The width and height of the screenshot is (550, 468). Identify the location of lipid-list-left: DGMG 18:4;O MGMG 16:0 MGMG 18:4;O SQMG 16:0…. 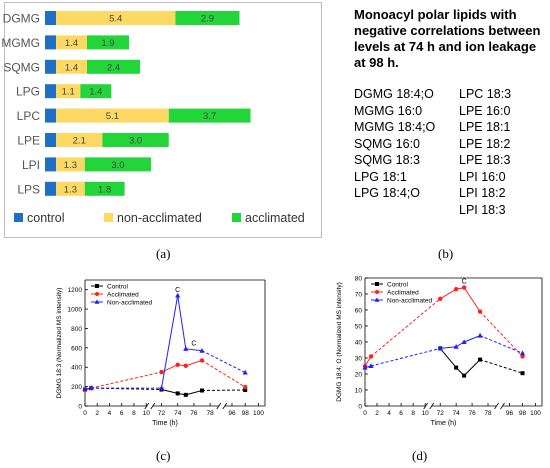
(394, 144).